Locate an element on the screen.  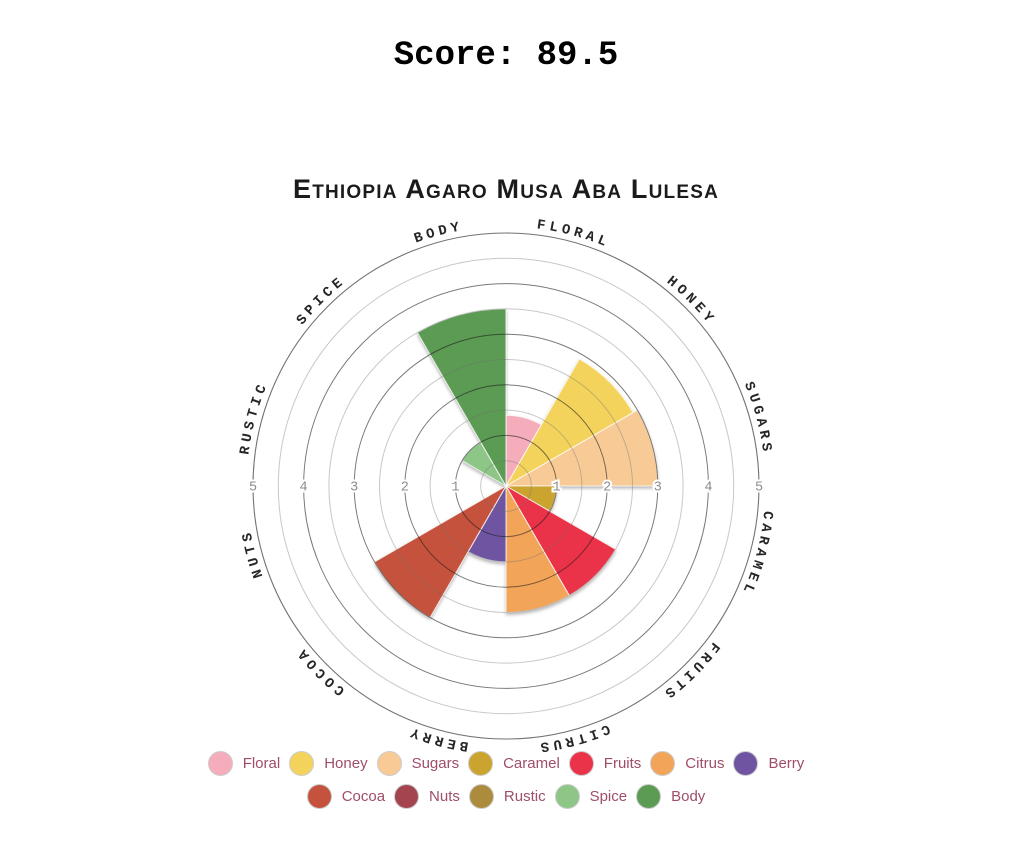
legend-swatch-caramel-icon is located at coordinates (481, 763).